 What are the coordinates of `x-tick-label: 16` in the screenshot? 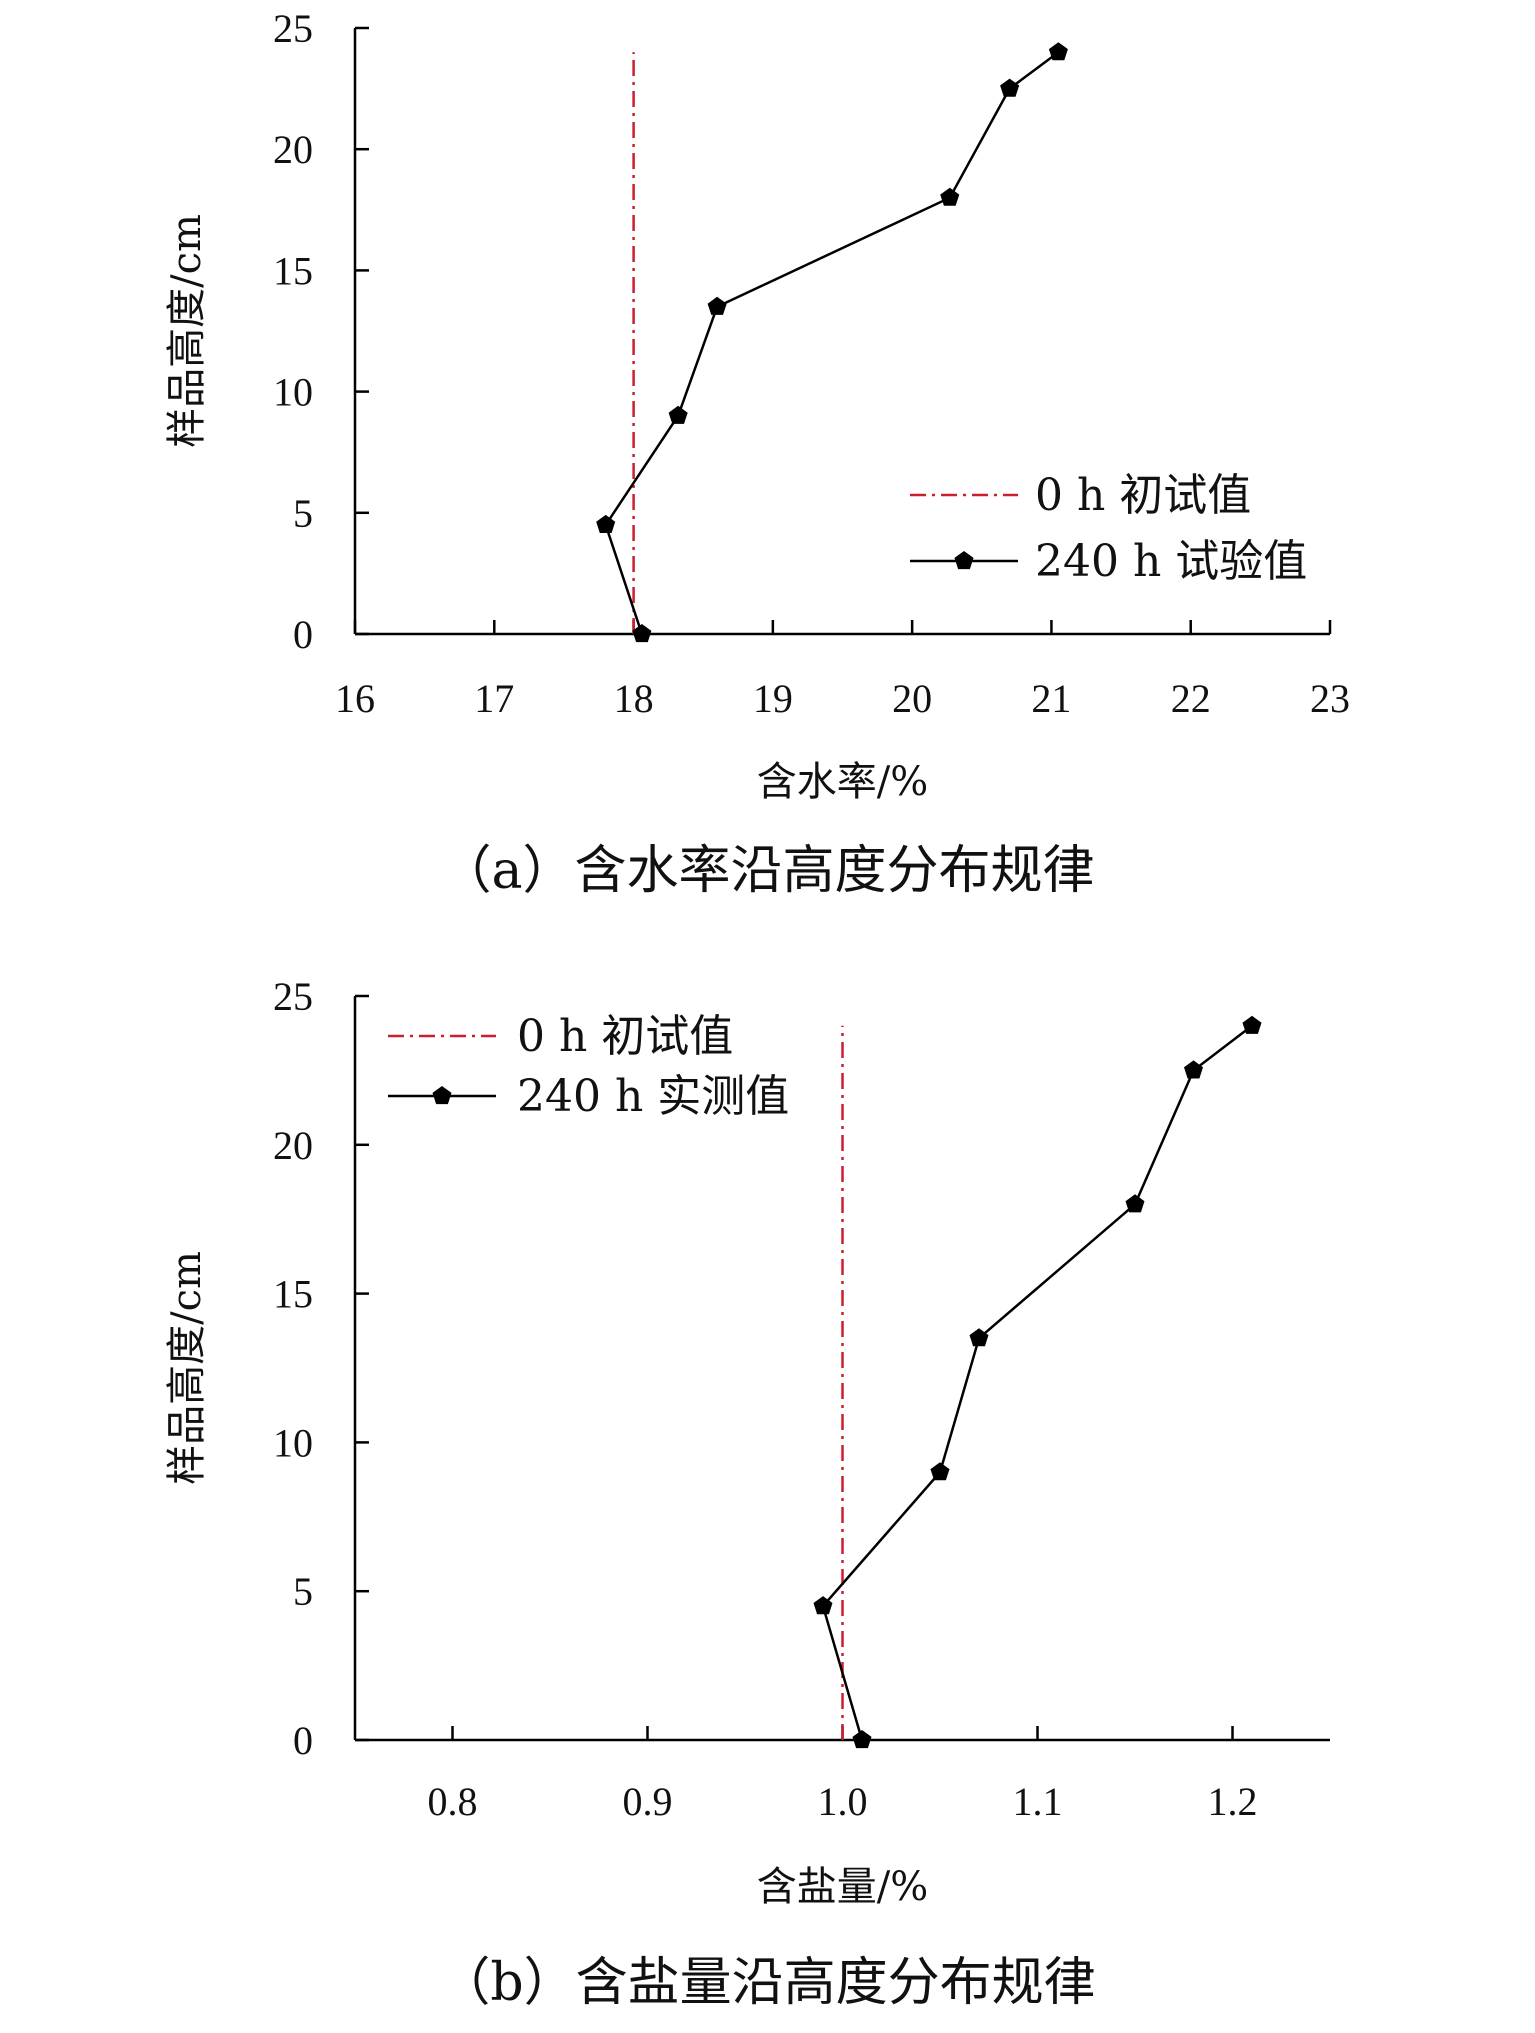 It's located at (355, 698).